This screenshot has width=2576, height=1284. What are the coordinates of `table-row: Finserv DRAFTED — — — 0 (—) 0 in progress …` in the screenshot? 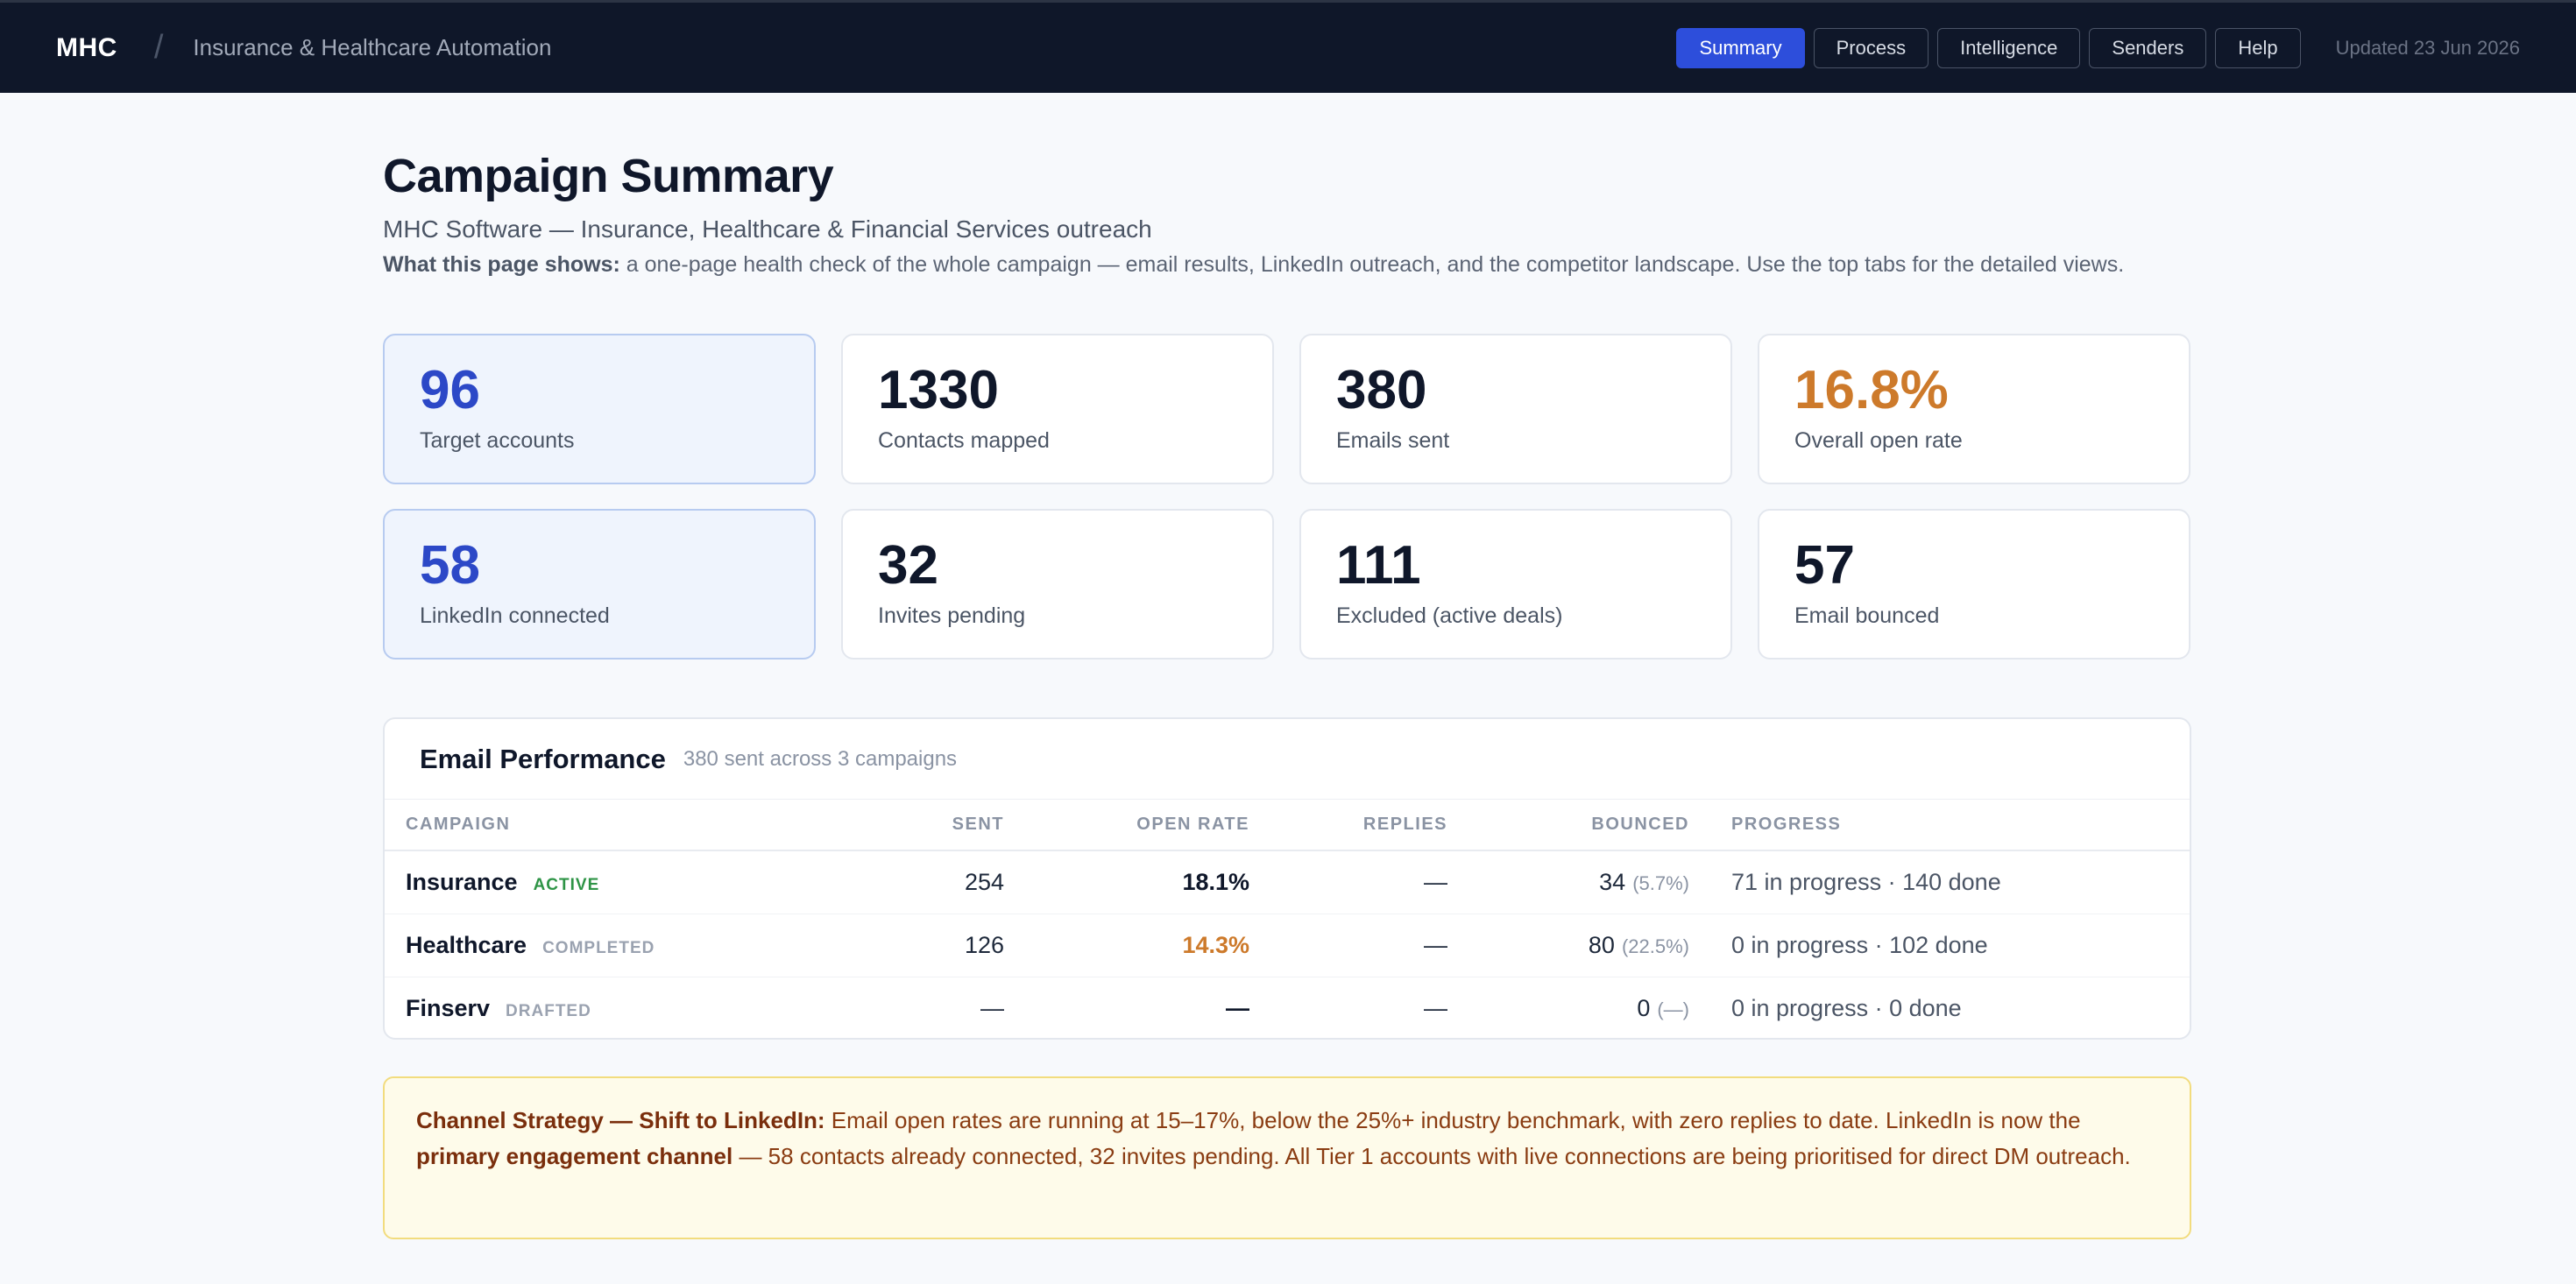 It's located at (1287, 1007).